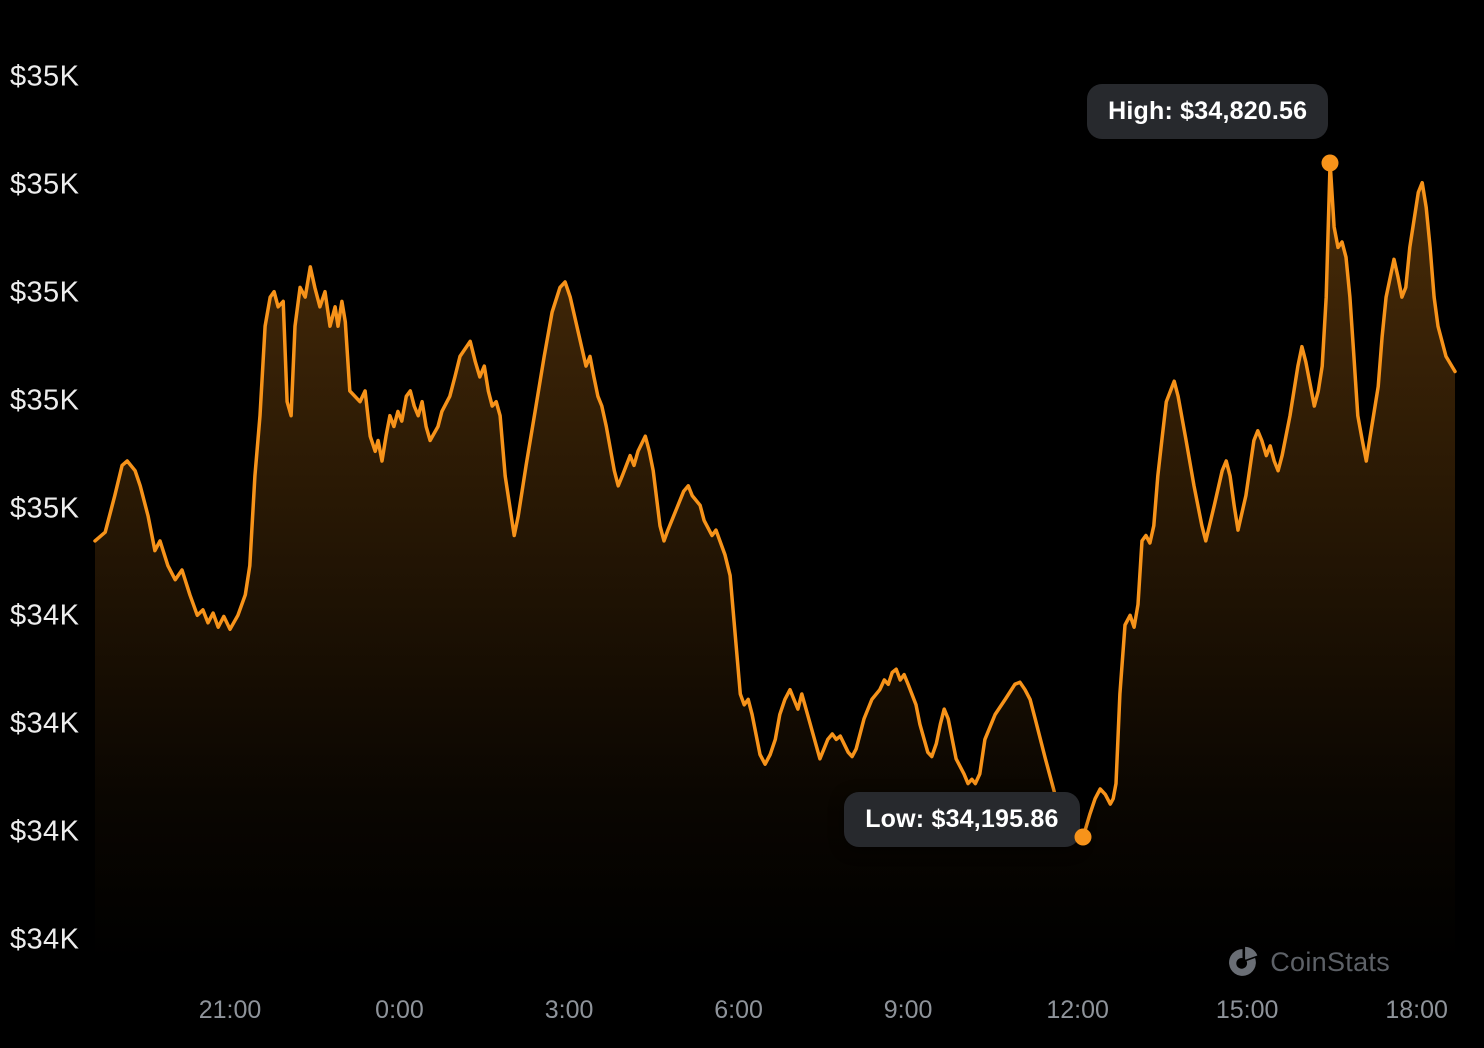 The width and height of the screenshot is (1484, 1048). I want to click on low-marker-dot, so click(1083, 837).